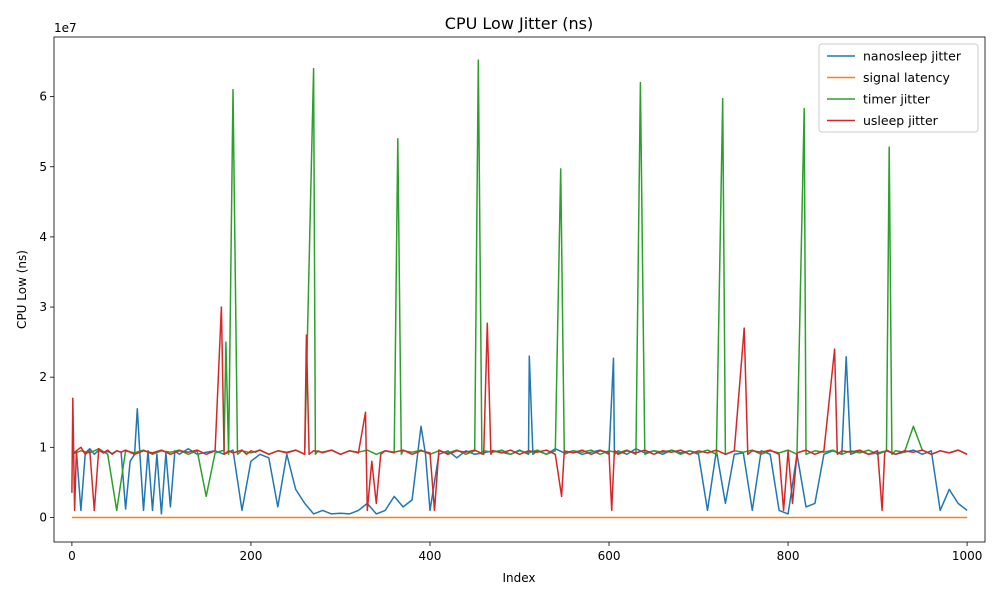 The width and height of the screenshot is (1000, 600). I want to click on legend-label: usleep jitter, so click(901, 120).